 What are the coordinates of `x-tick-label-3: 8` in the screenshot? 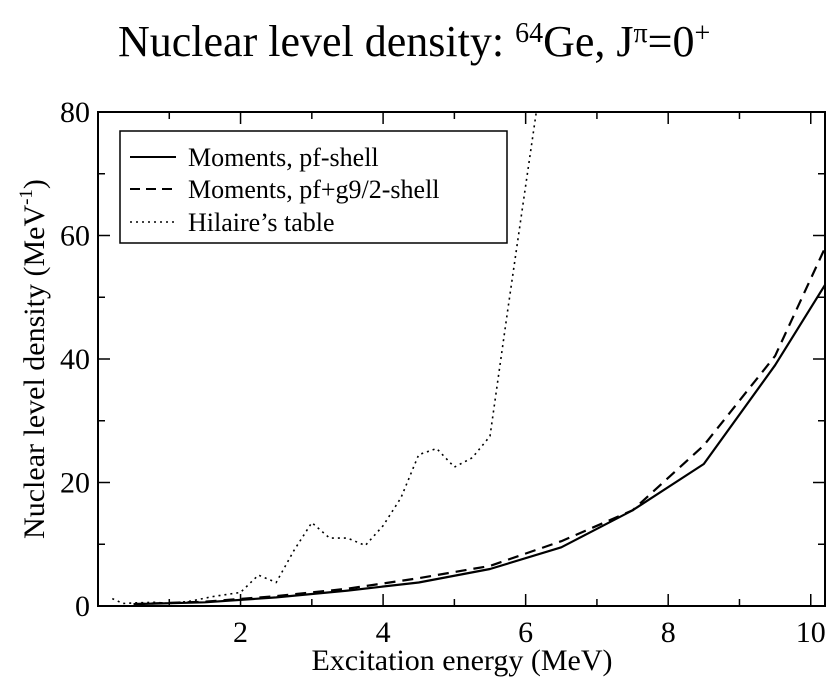 It's located at (668, 632).